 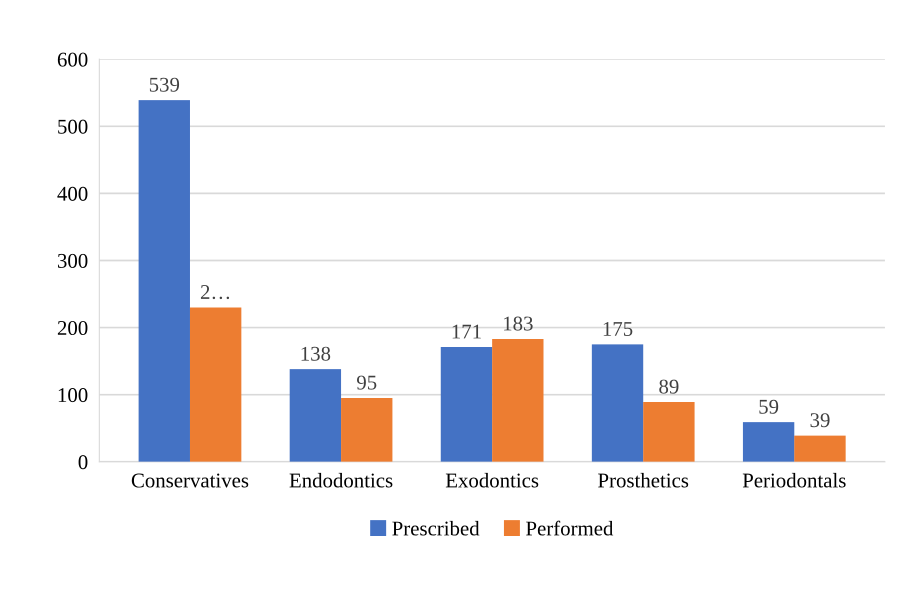 What do you see at coordinates (643, 480) in the screenshot?
I see `x-tick-label: Prosthetics` at bounding box center [643, 480].